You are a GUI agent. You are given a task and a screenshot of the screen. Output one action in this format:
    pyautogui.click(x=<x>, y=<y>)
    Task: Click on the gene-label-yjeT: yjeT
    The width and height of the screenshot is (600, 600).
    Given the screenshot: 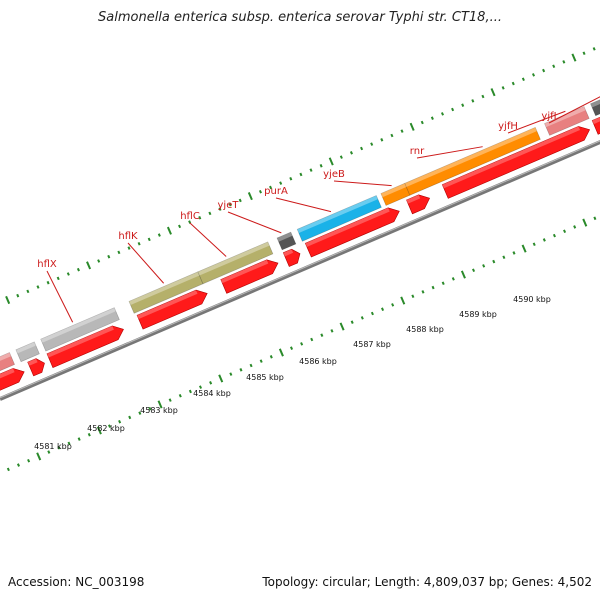 What is the action you would take?
    pyautogui.click(x=229, y=205)
    